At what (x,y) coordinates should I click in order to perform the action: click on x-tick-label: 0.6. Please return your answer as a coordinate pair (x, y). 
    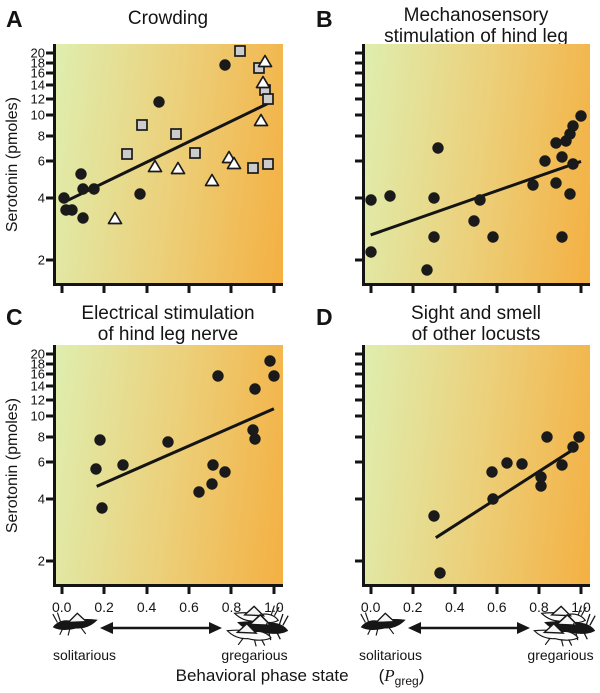
    Looking at the image, I should click on (497, 607).